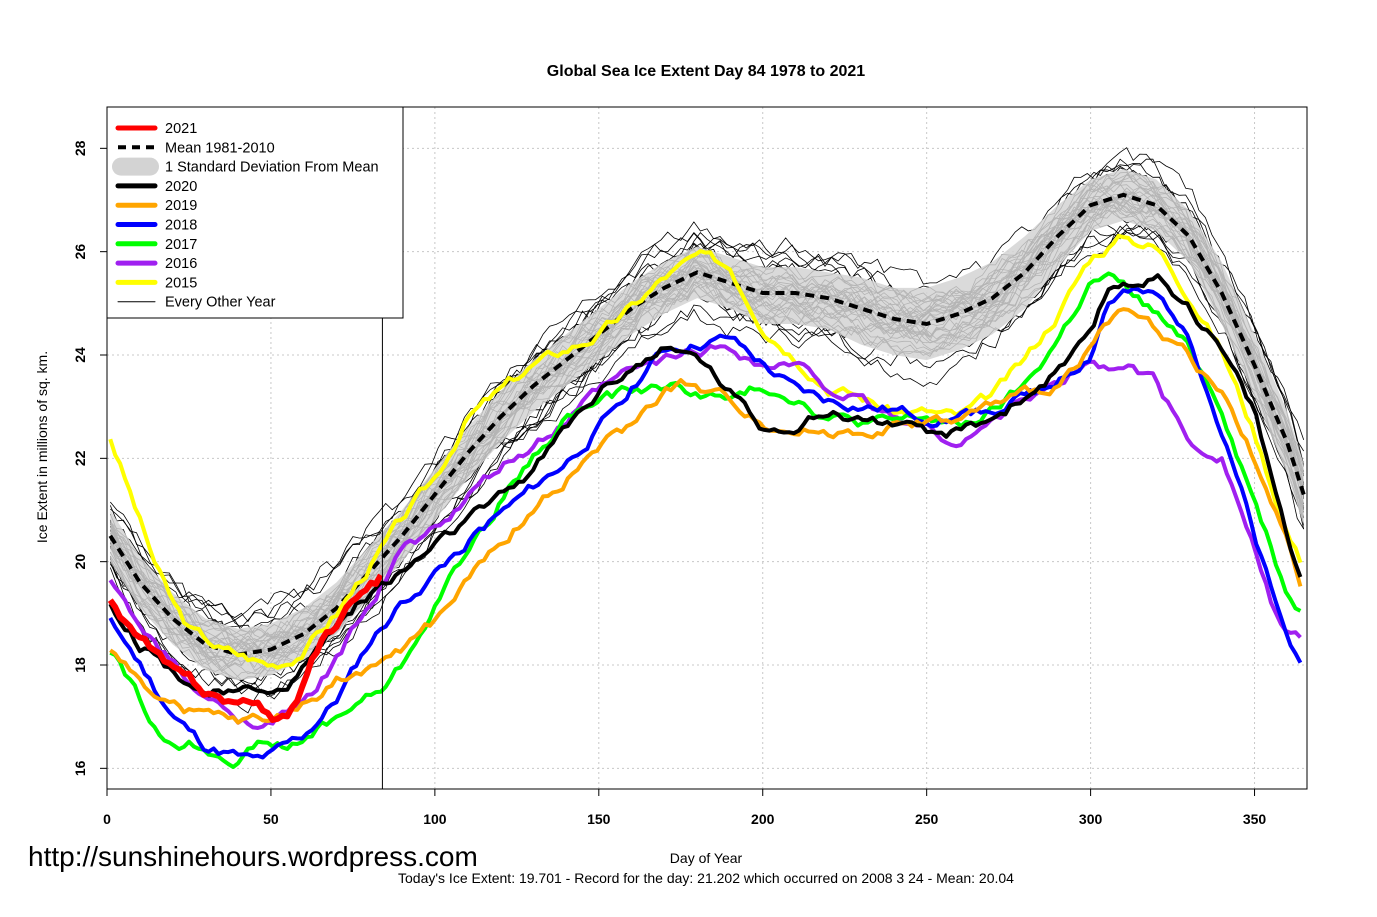 This screenshot has width=1377, height=917. Describe the element at coordinates (271, 819) in the screenshot. I see `x-tick-label: 50` at that location.